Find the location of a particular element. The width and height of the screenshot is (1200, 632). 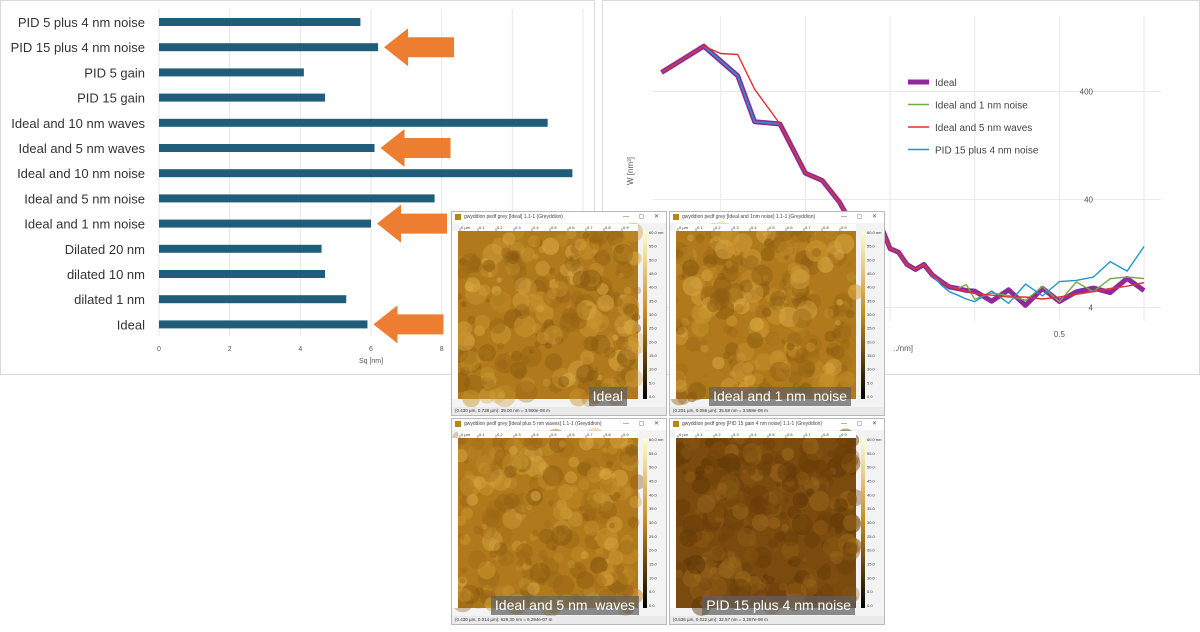

scale-tick-label: 5.0 is located at coordinates (652, 382).